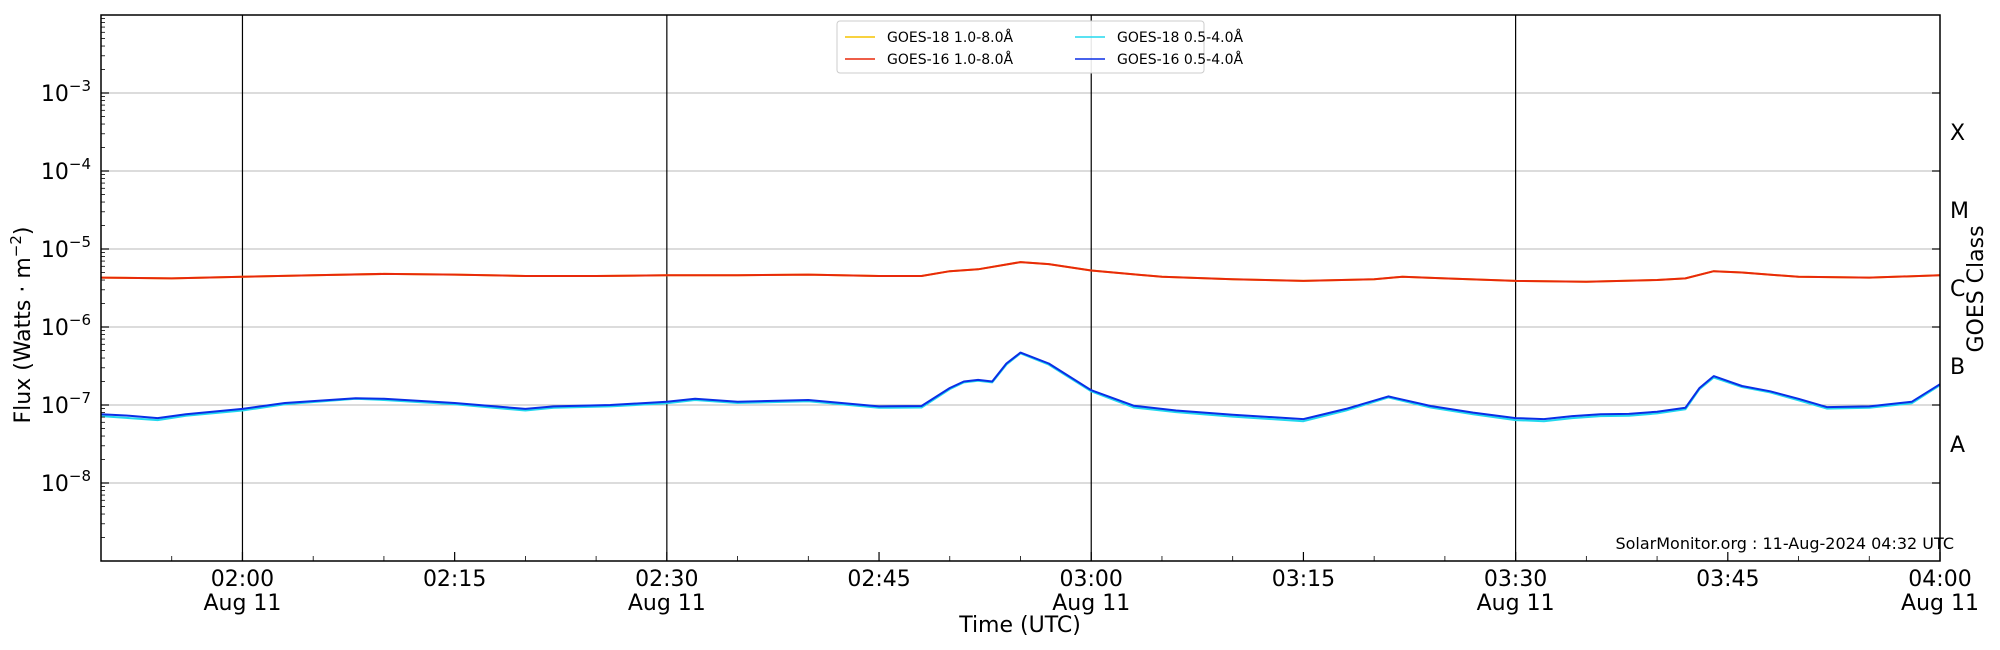 Image resolution: width=2000 pixels, height=650 pixels. I want to click on legend-label: GOES-16 1.0-8.0Å, so click(950, 59).